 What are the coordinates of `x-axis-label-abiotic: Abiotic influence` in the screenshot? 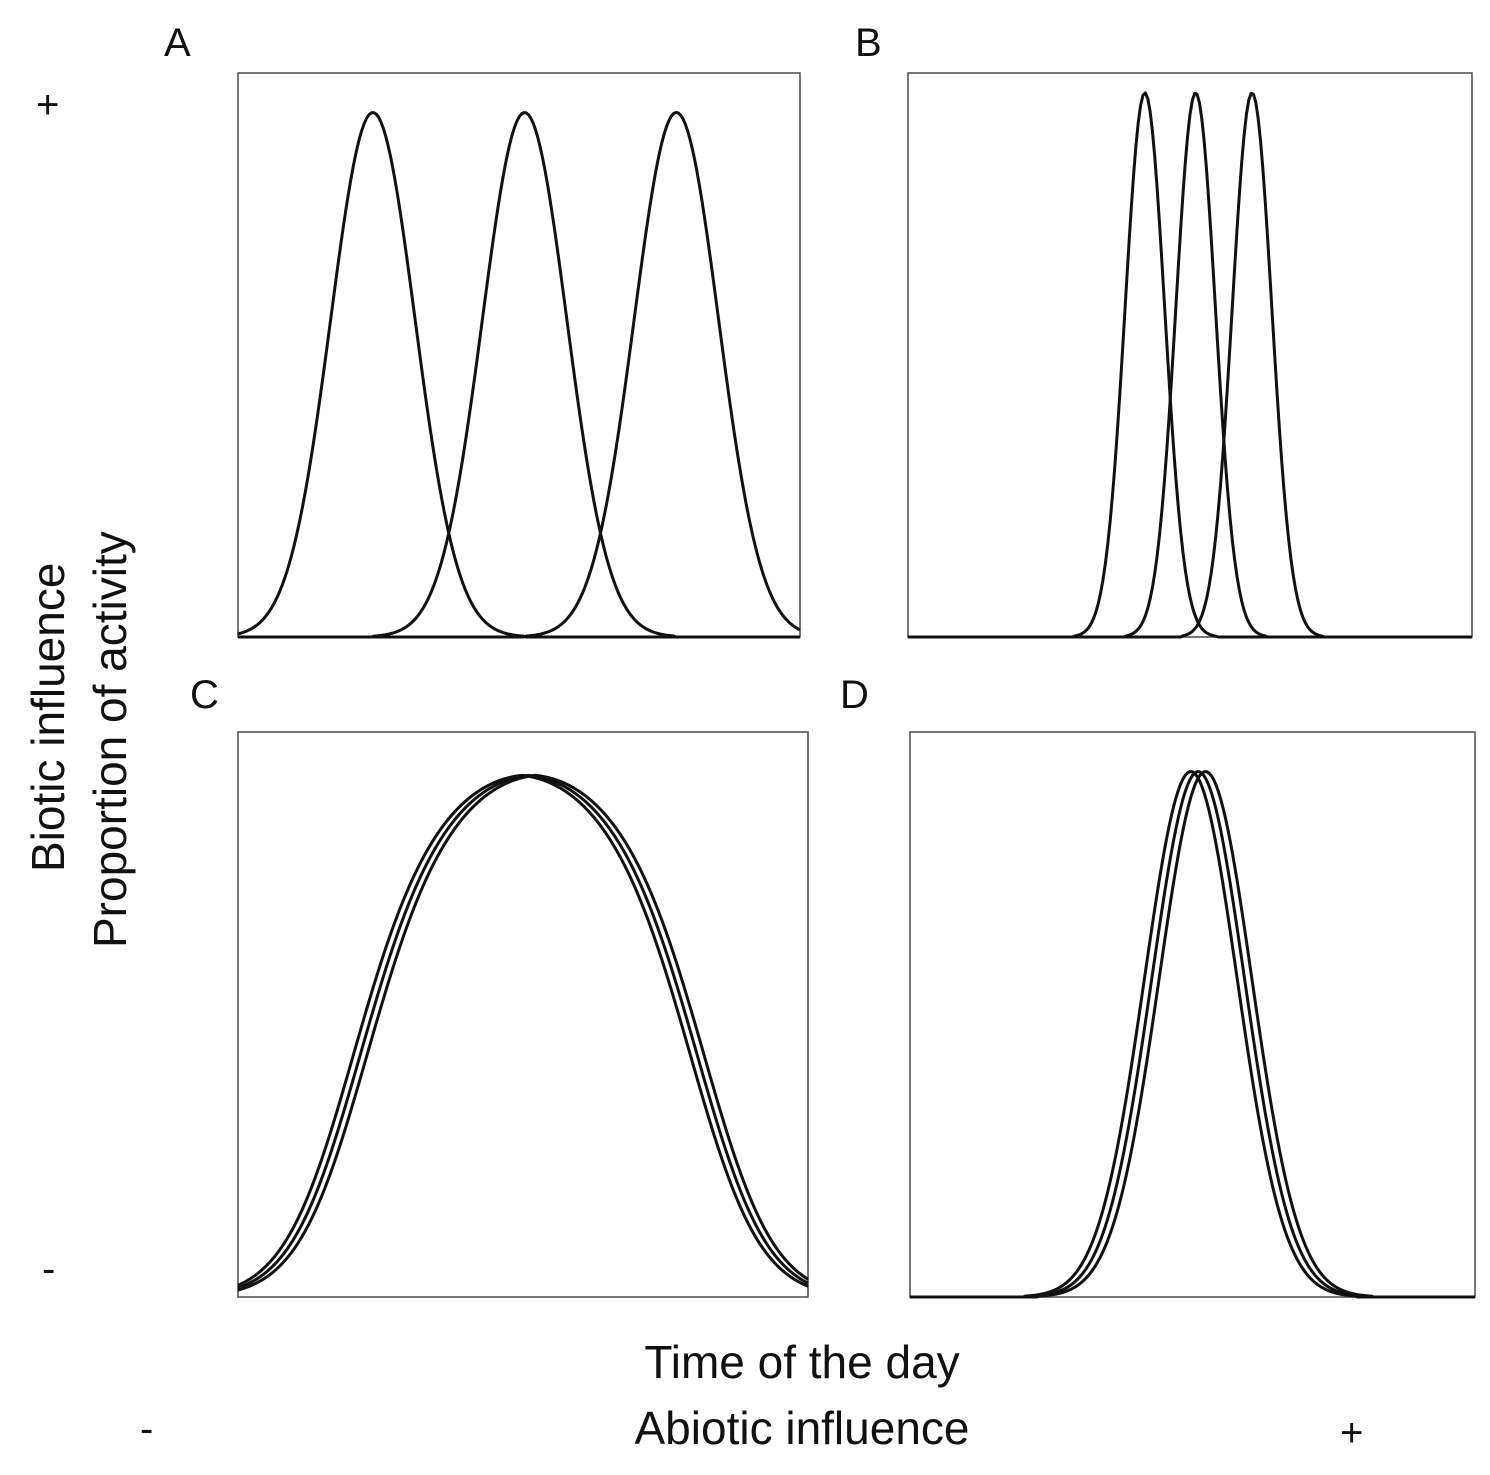 It's located at (802, 1428).